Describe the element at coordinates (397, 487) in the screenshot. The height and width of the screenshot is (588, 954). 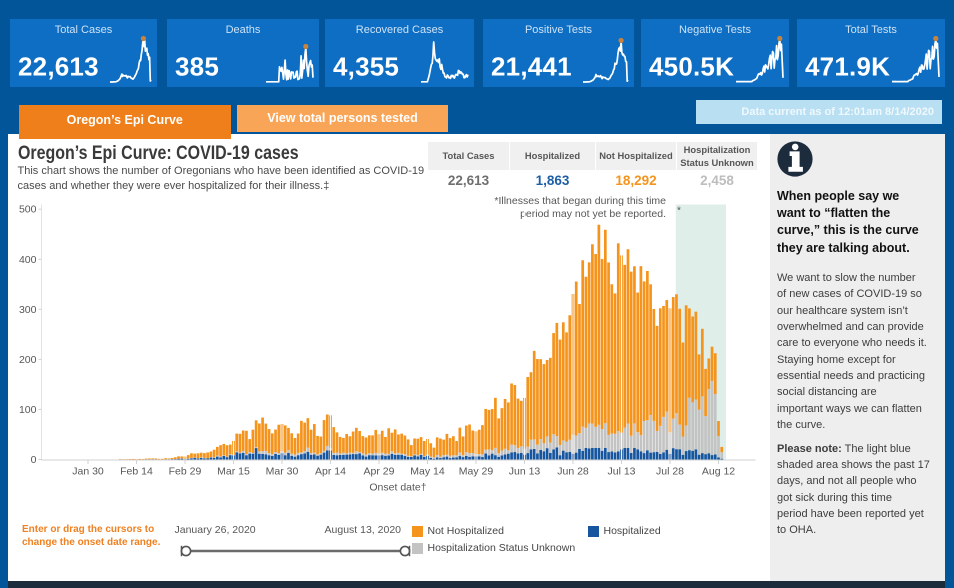
I see `svg-text: Onset date†` at that location.